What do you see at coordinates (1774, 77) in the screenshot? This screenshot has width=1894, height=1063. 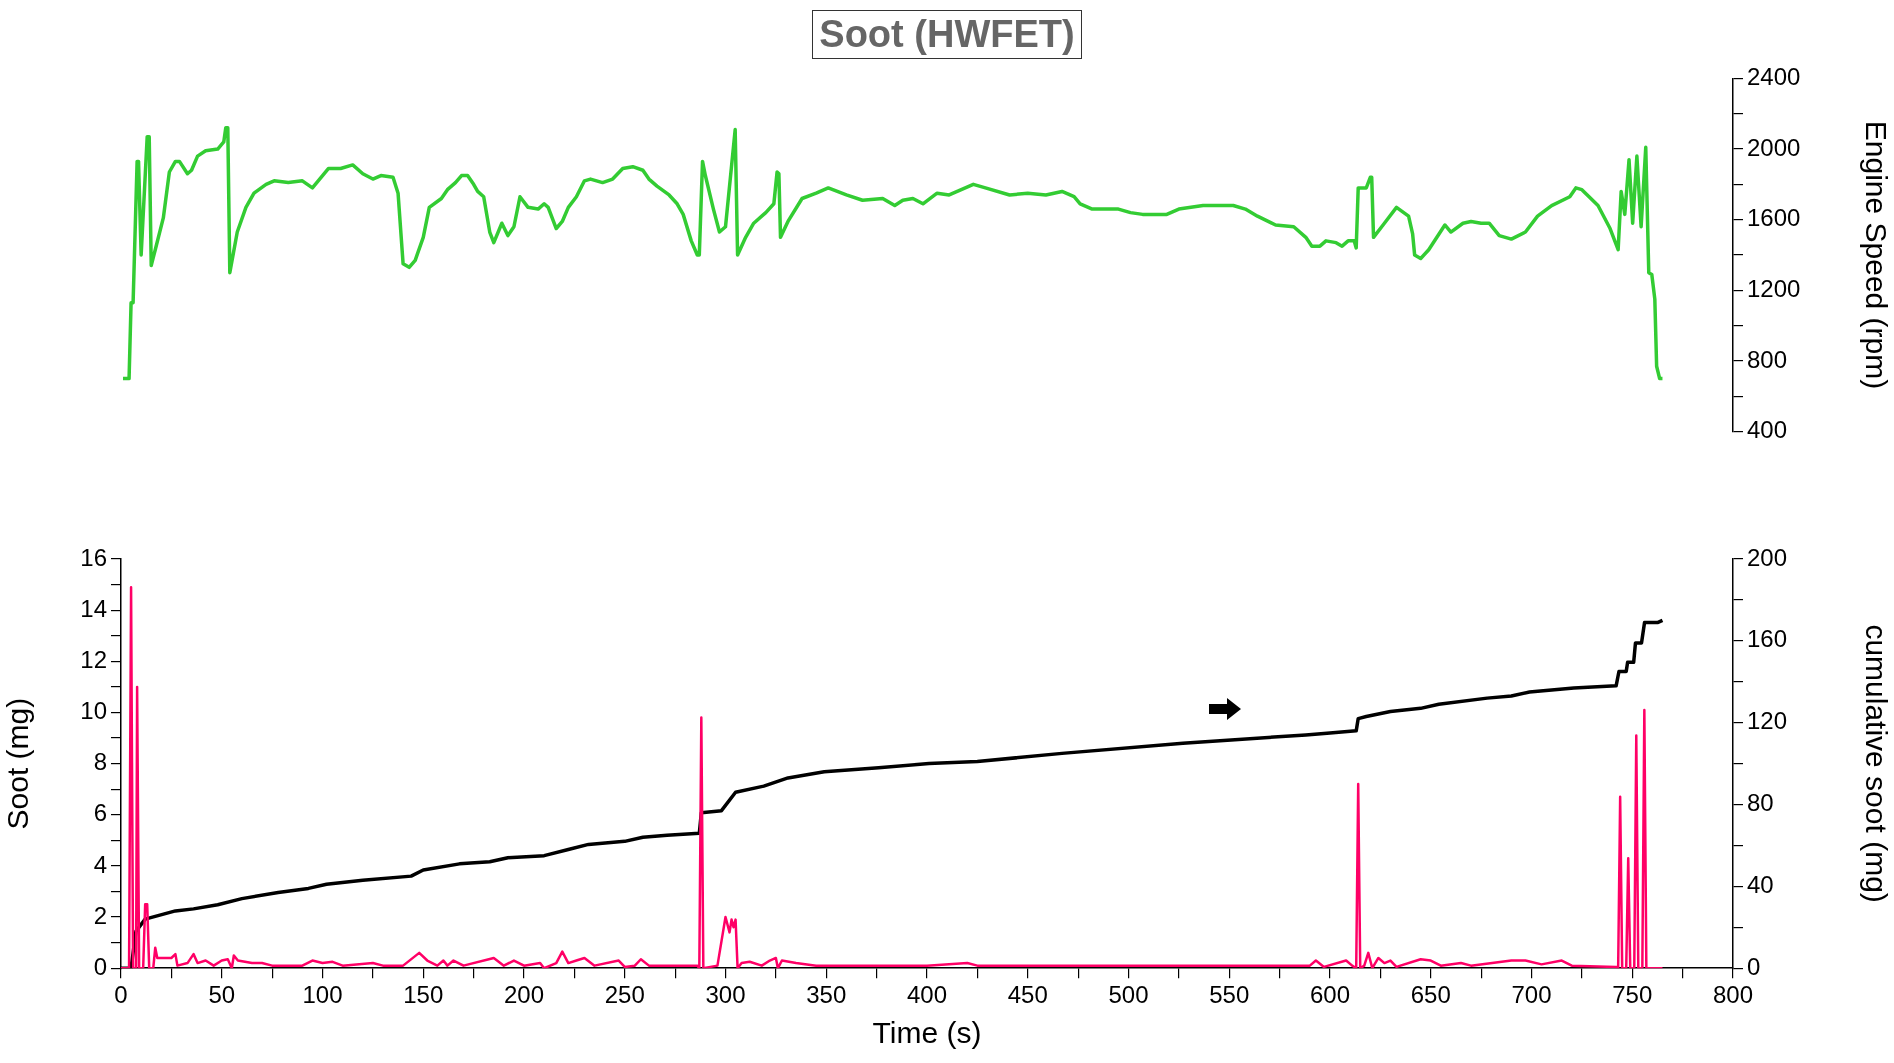 I see `y2-tick-label: 2400` at bounding box center [1774, 77].